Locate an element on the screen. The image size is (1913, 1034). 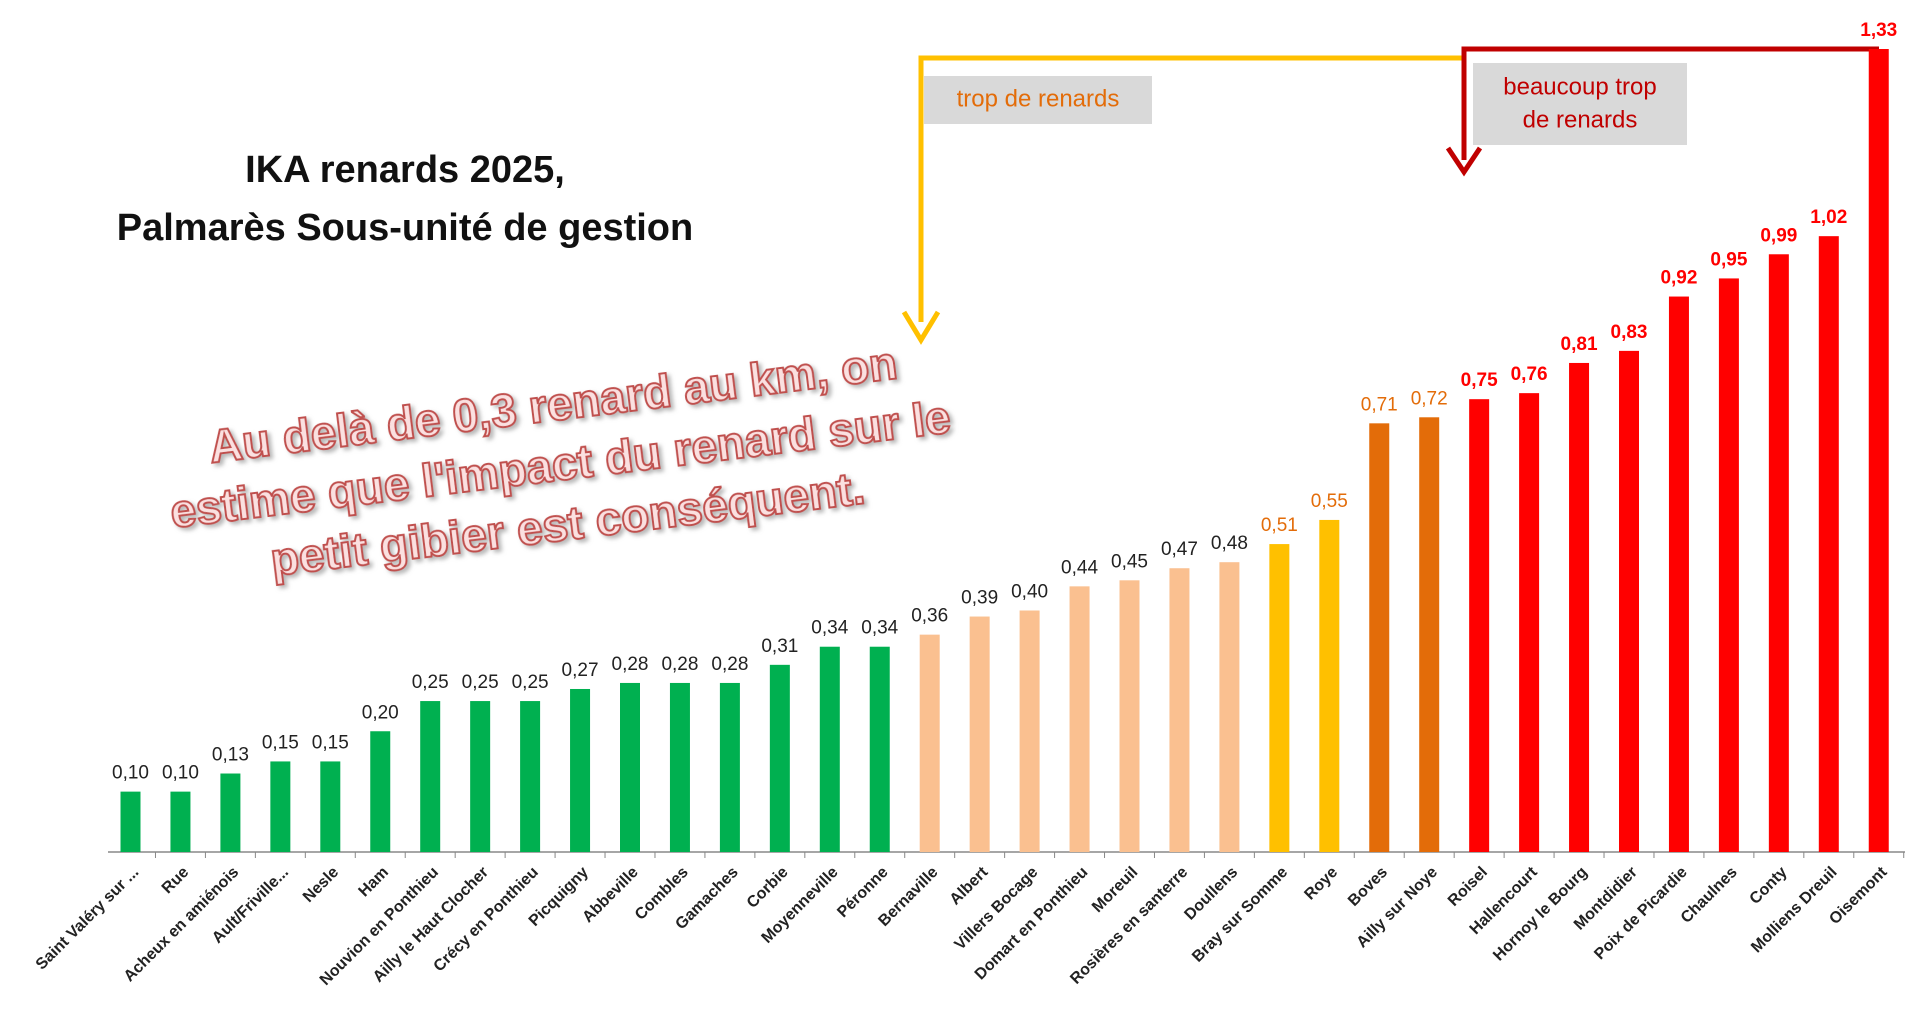
note-text: beaucoup trop is located at coordinates (1579, 86).